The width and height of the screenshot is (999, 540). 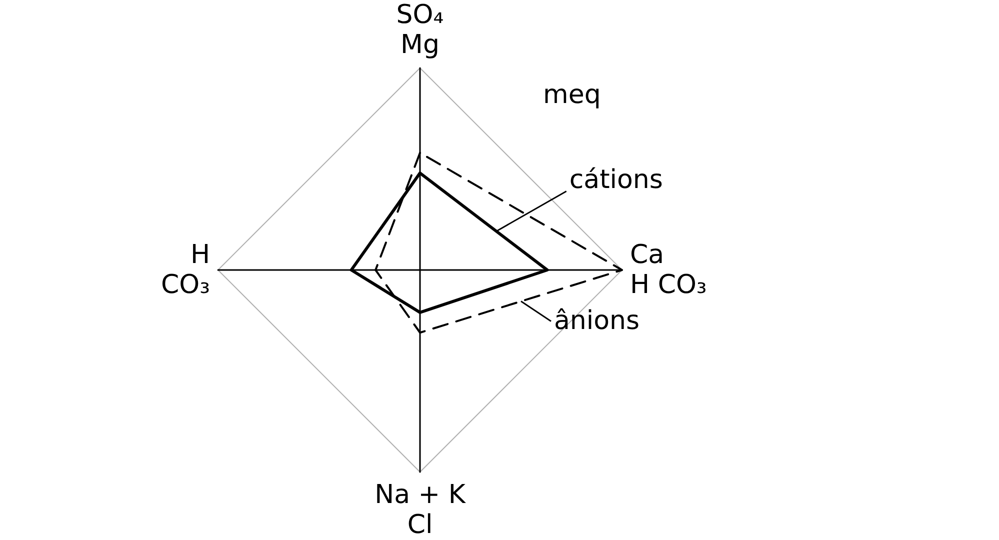 I want to click on text: meq, so click(x=572, y=95).